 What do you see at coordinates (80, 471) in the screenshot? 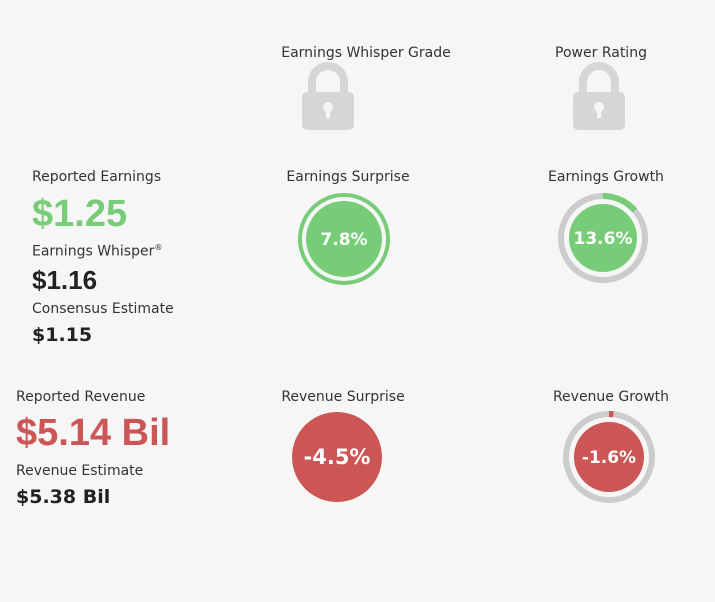
I see `revenue-estimate-label: Revenue Estimate` at bounding box center [80, 471].